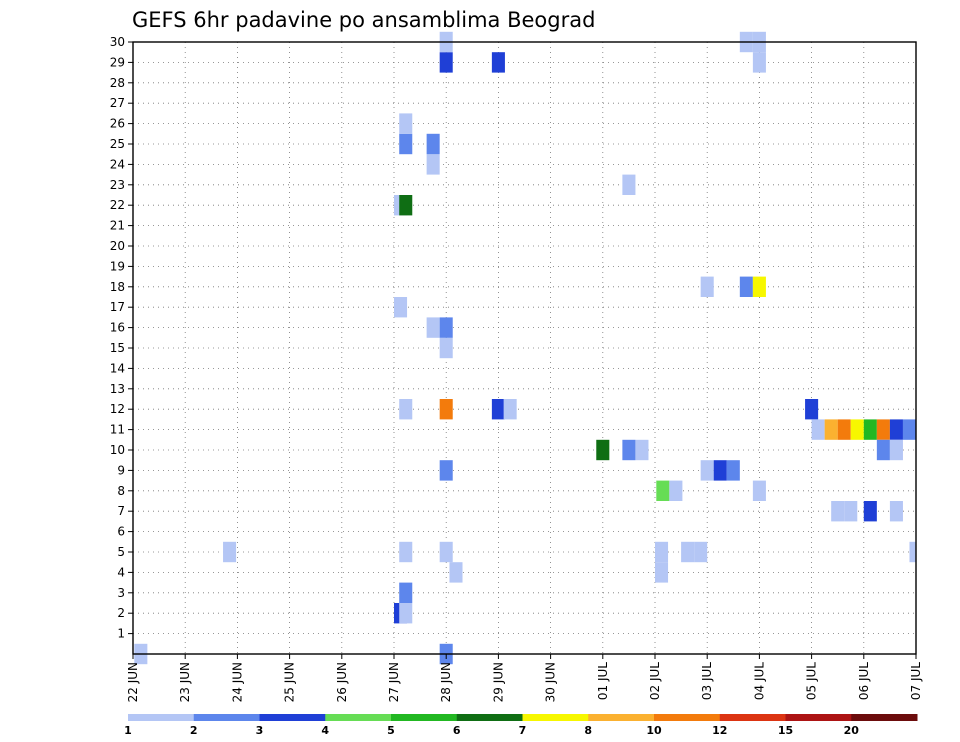 This screenshot has height=742, width=960. Describe the element at coordinates (194, 730) in the screenshot. I see `colorbar-label: 2` at that location.